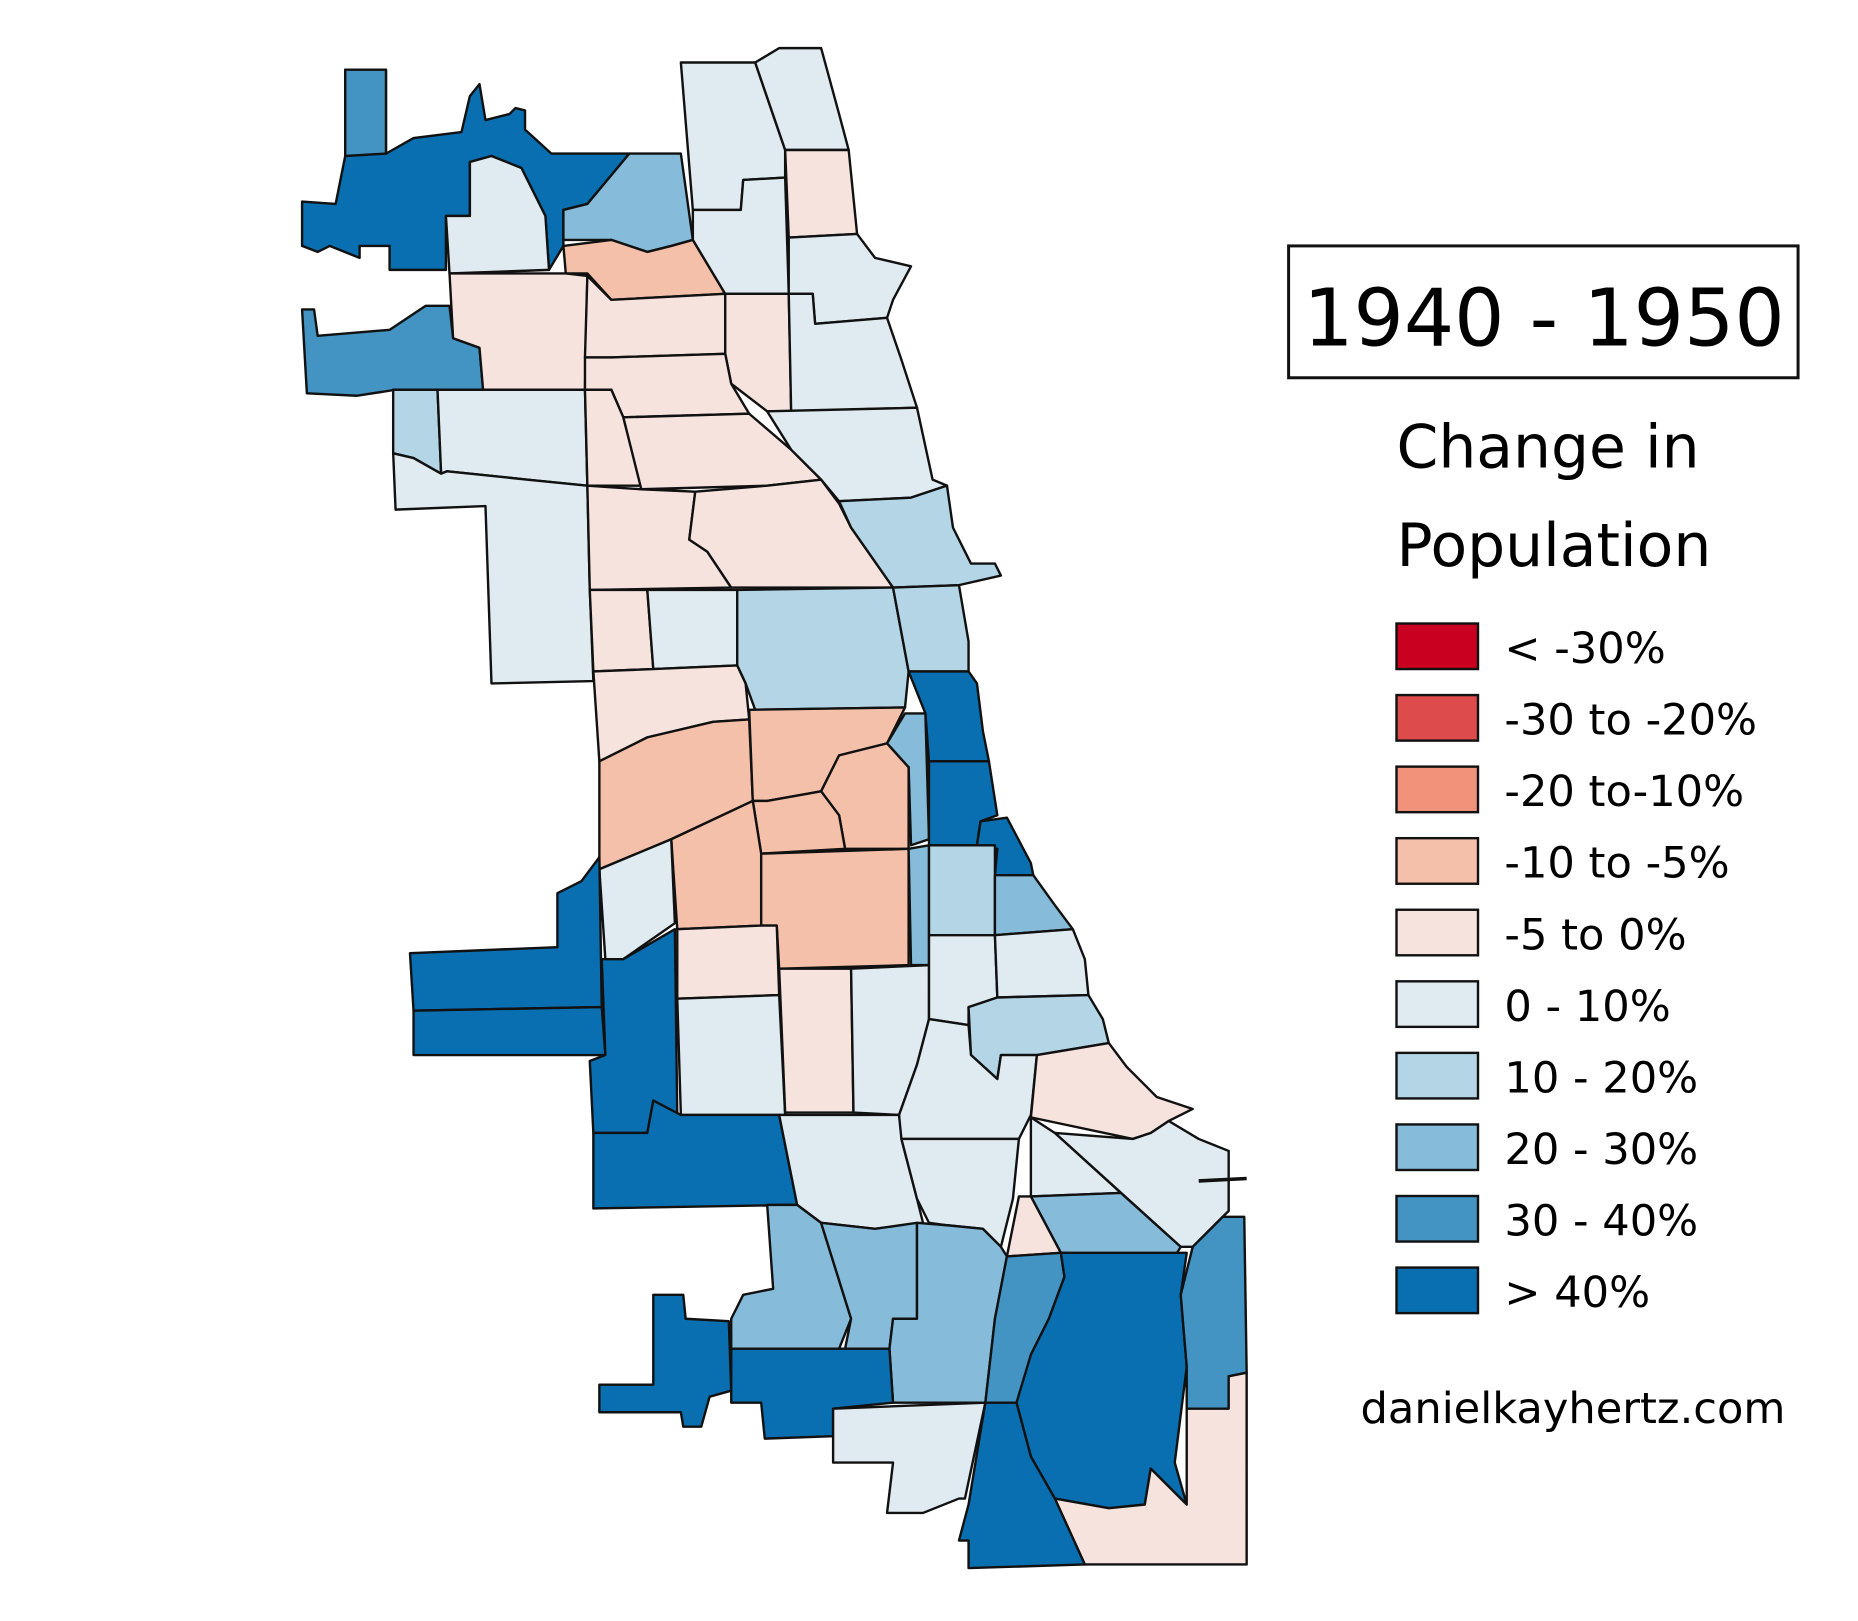  I want to click on title-box: 1940 - 1950, so click(1543, 312).